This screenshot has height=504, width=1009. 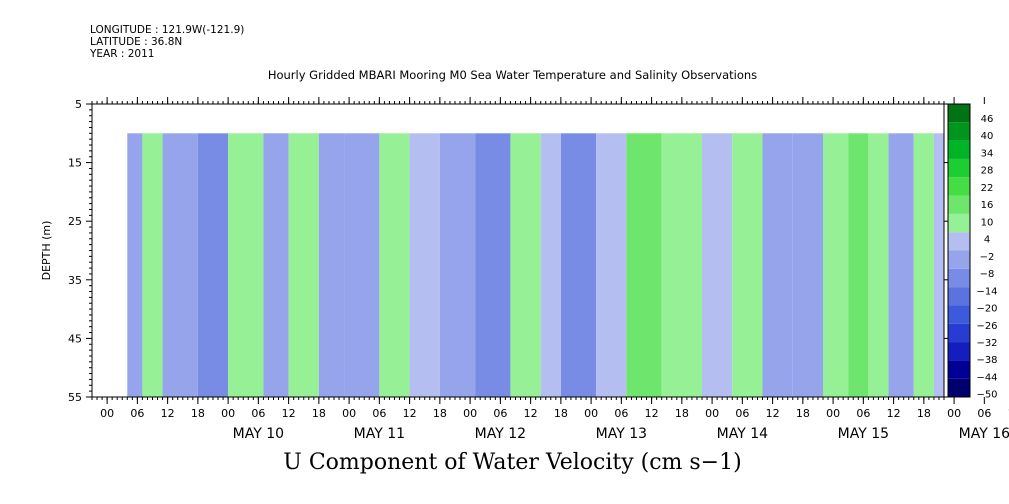 What do you see at coordinates (987, 153) in the screenshot?
I see `colorbar-label: 34` at bounding box center [987, 153].